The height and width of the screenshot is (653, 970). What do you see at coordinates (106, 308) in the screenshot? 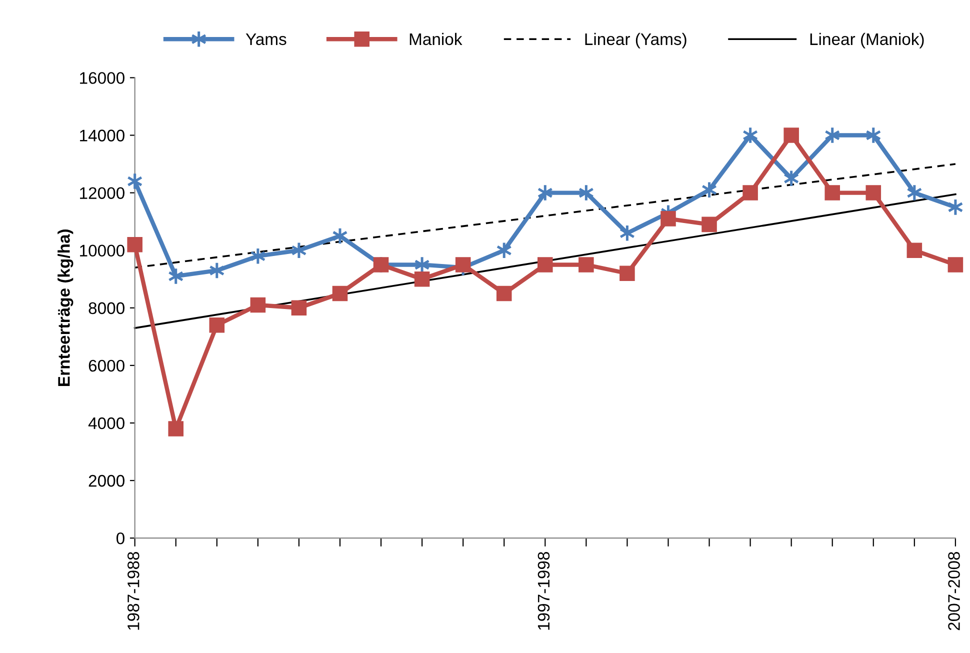
I see `y-tick-label: 8000` at bounding box center [106, 308].